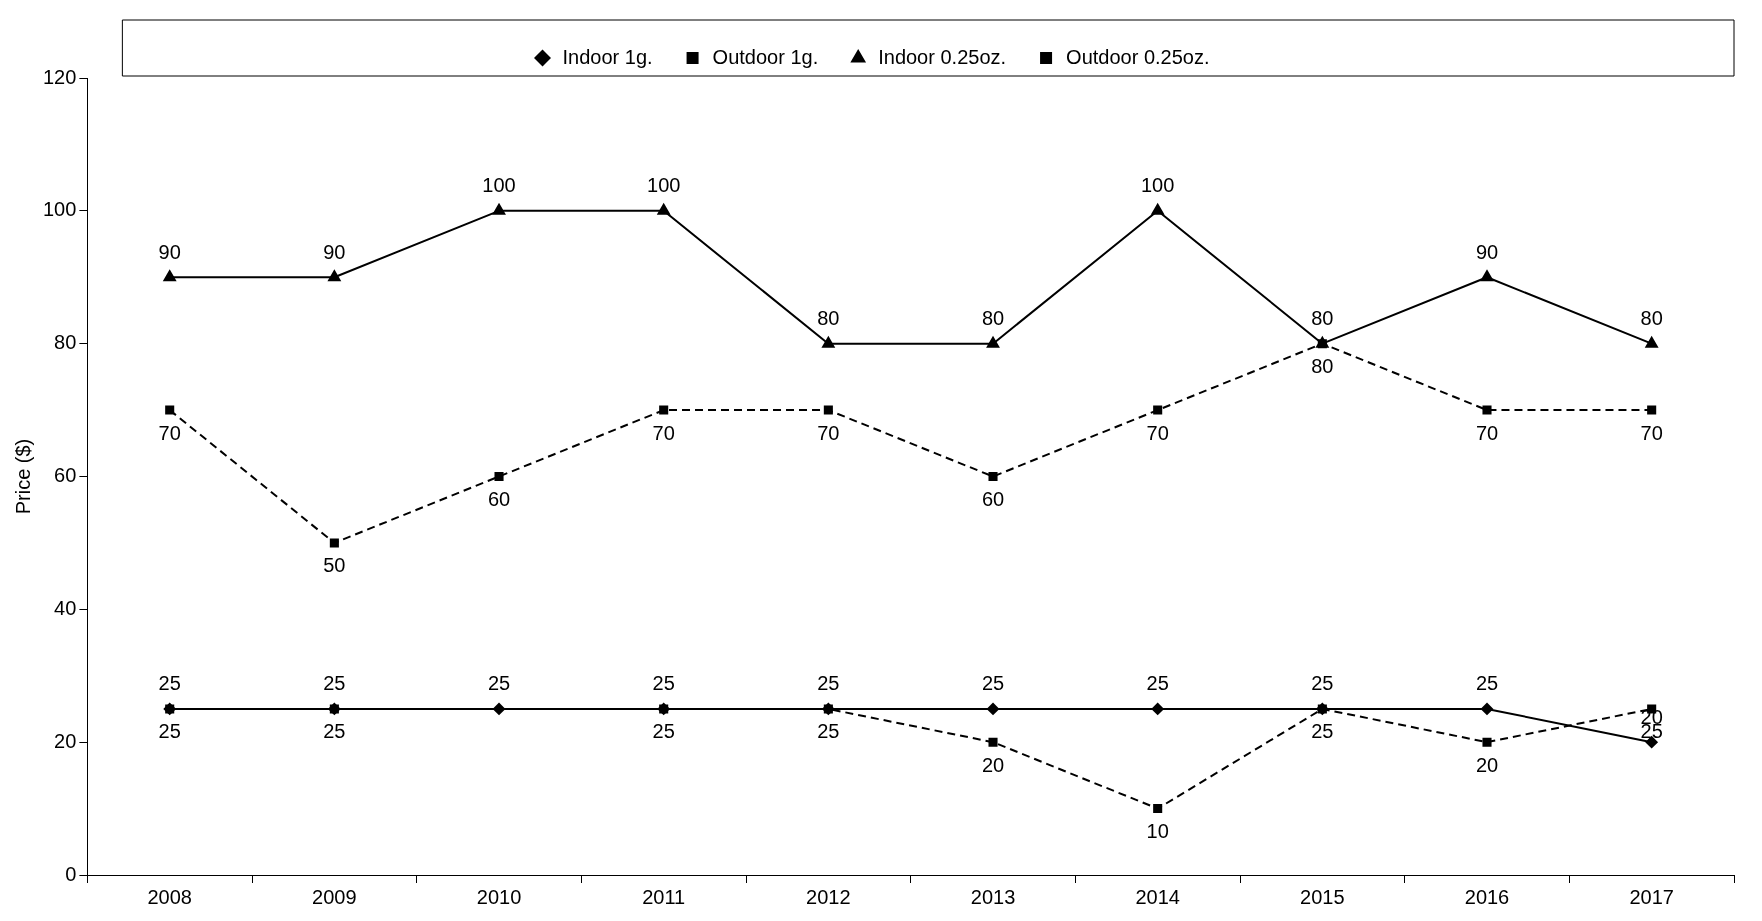  Describe the element at coordinates (499, 896) in the screenshot. I see `x-tick-label: 2010` at that location.